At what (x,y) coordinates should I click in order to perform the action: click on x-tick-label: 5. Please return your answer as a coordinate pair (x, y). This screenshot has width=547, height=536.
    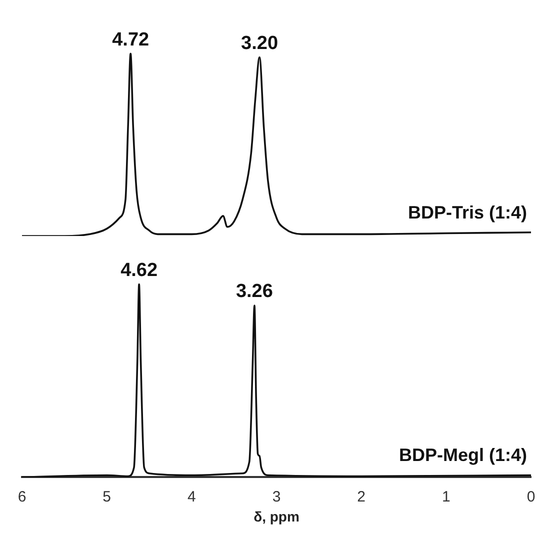
    Looking at the image, I should click on (107, 497).